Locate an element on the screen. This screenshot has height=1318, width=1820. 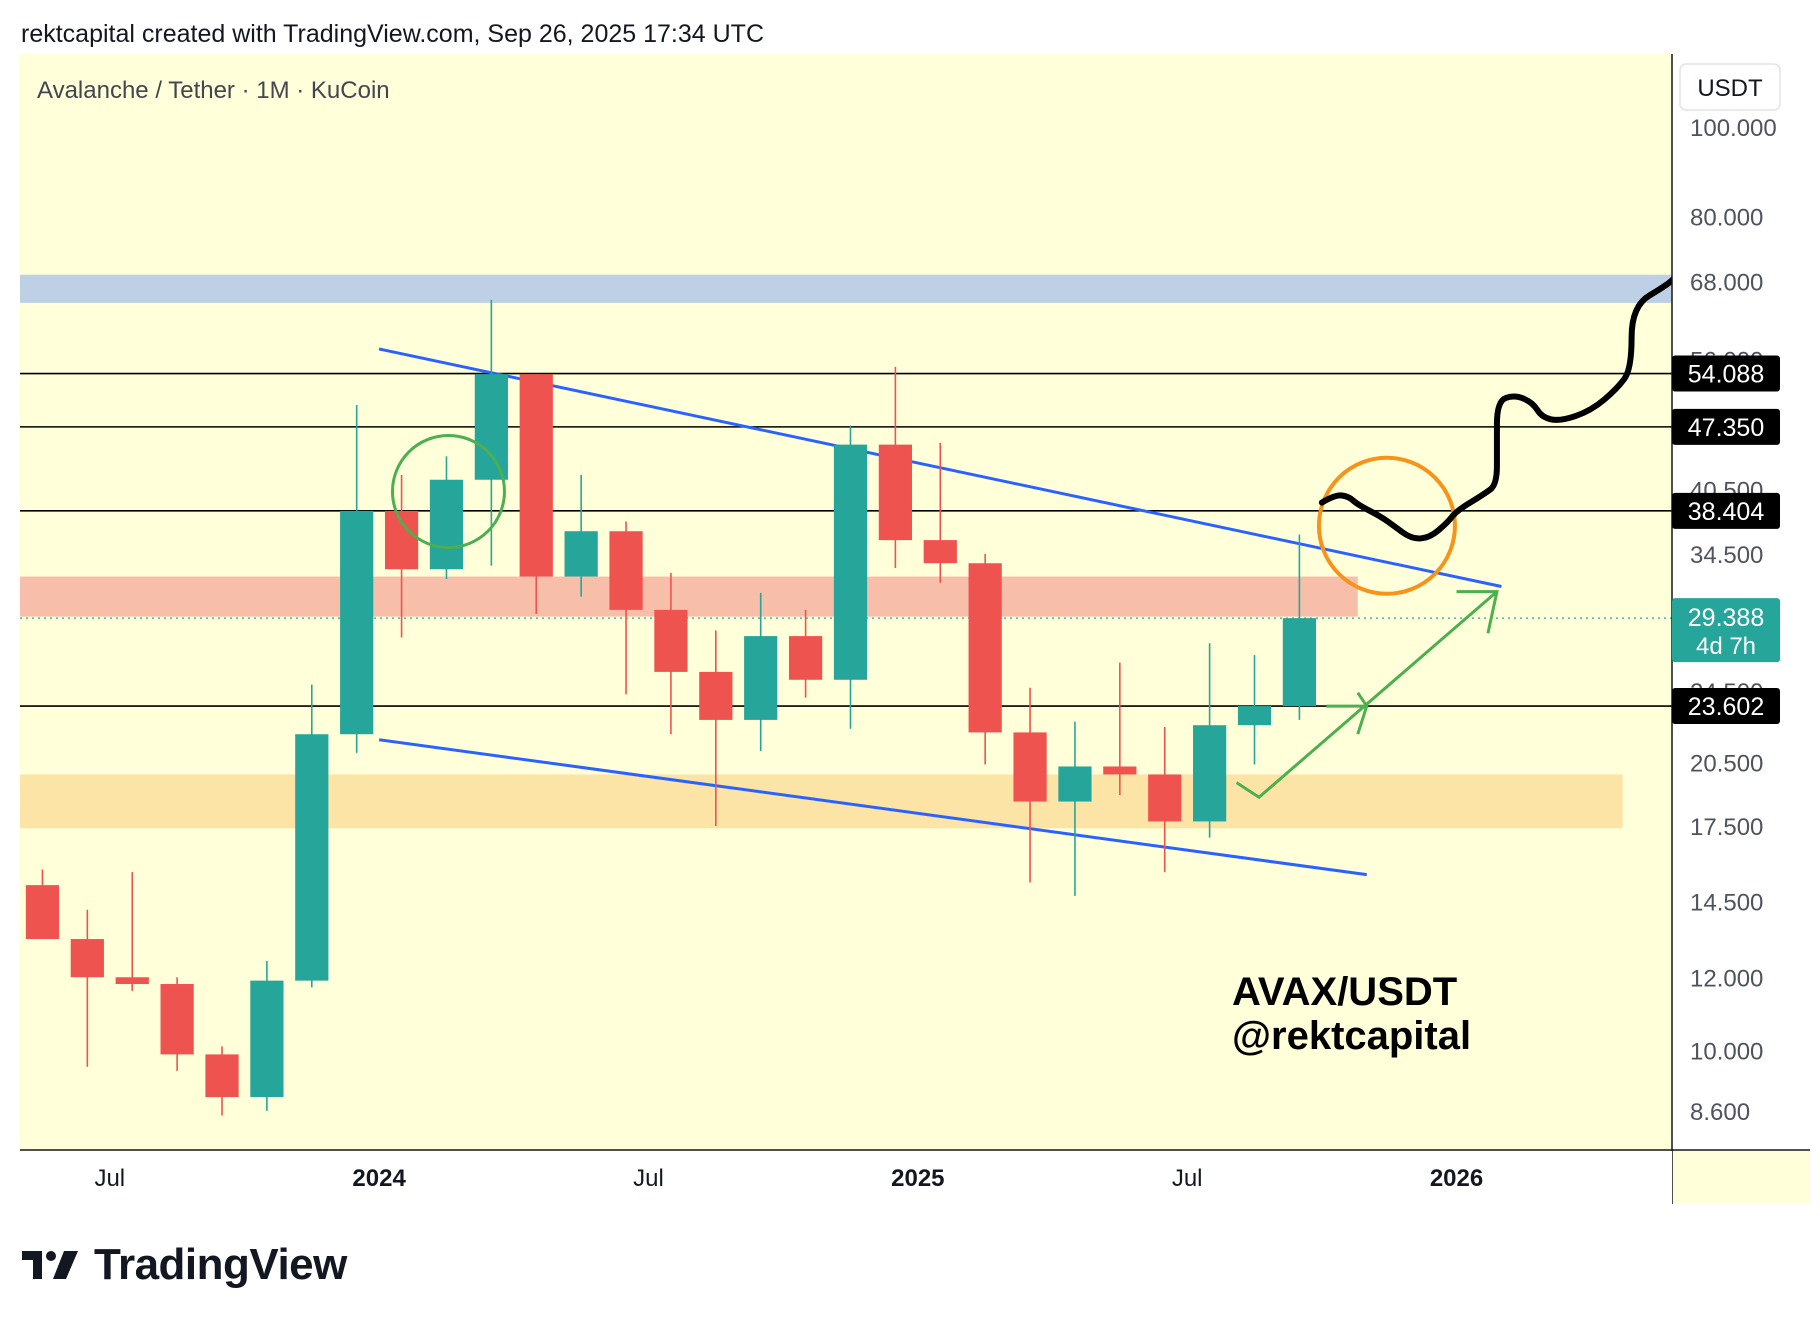
time-axis-background is located at coordinates (846, 1177).